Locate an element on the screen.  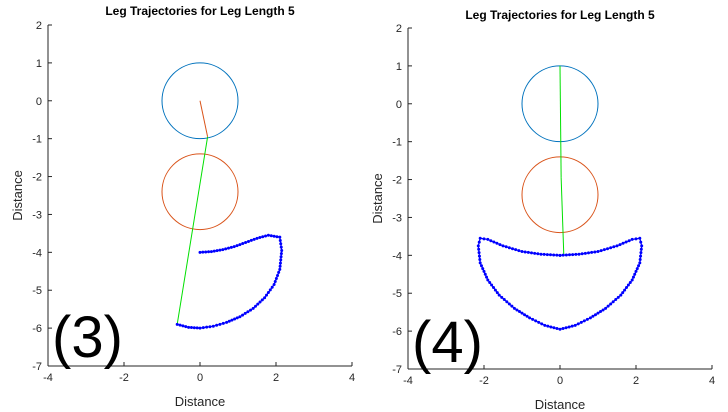
x-axis-label: Distance is located at coordinates (200, 401).